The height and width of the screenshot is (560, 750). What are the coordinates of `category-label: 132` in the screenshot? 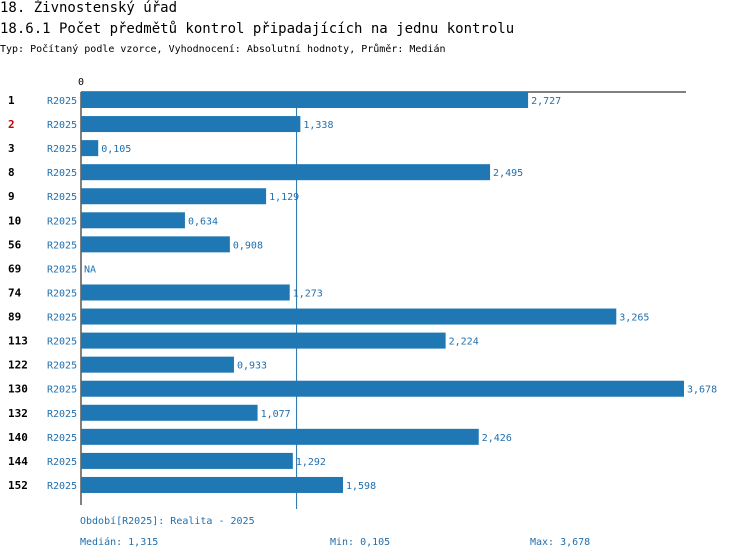 It's located at (18, 413).